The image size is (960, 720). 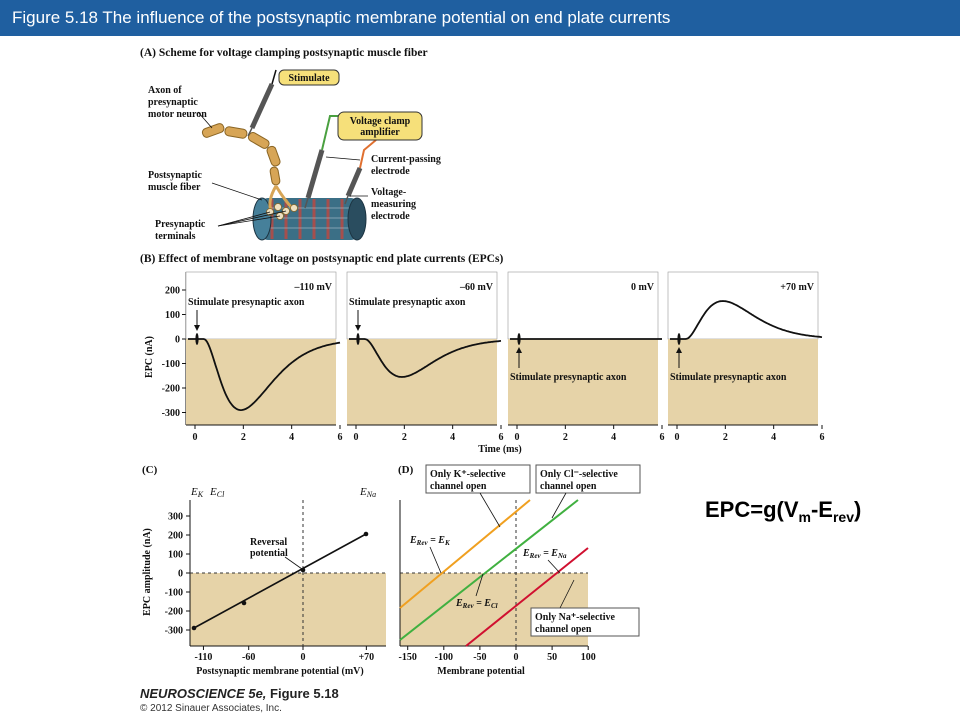 What do you see at coordinates (567, 594) in the screenshot?
I see `na-box-pointer` at bounding box center [567, 594].